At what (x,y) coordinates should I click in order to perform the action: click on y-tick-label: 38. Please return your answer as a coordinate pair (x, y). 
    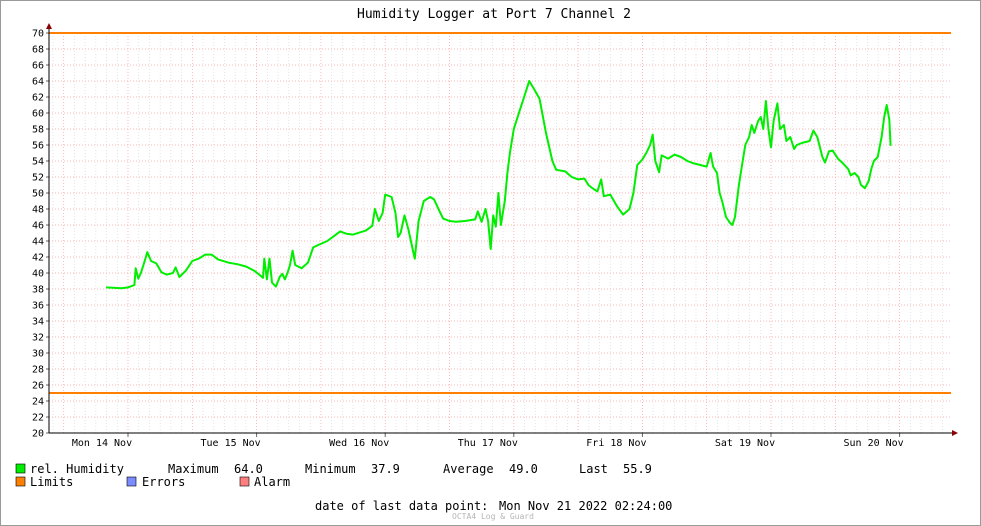
    Looking at the image, I should click on (38, 290).